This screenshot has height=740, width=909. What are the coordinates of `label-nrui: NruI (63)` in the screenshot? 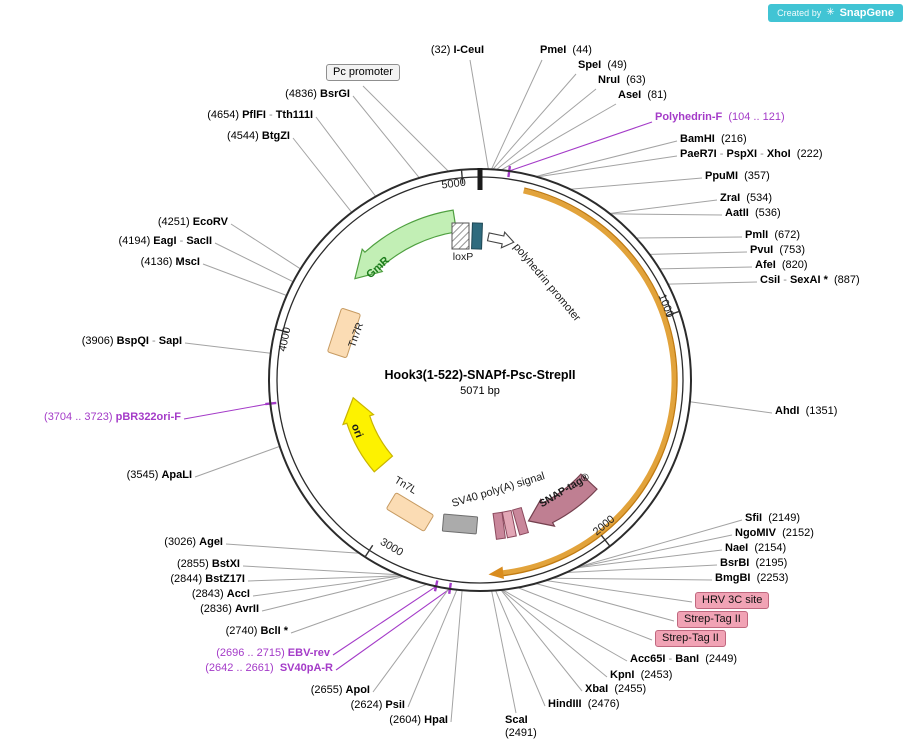 It's located at (622, 80).